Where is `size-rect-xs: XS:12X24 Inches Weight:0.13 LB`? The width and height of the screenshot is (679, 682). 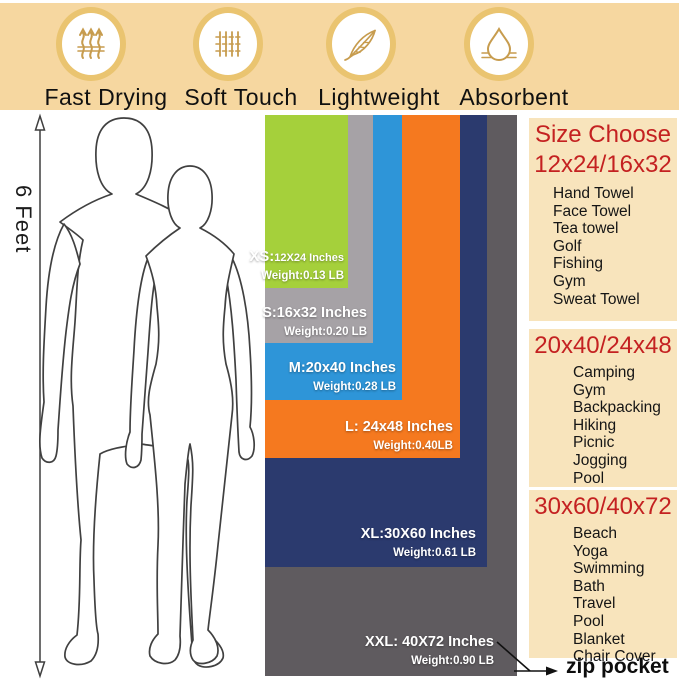 size-rect-xs: XS:12X24 Inches Weight:0.13 LB is located at coordinates (298, 201).